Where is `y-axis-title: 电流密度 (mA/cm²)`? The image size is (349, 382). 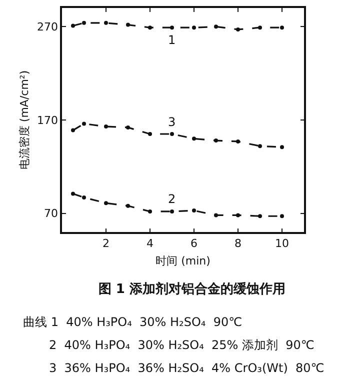 y-axis-title: 电流密度 (mA/cm²) is located at coordinates (25, 120).